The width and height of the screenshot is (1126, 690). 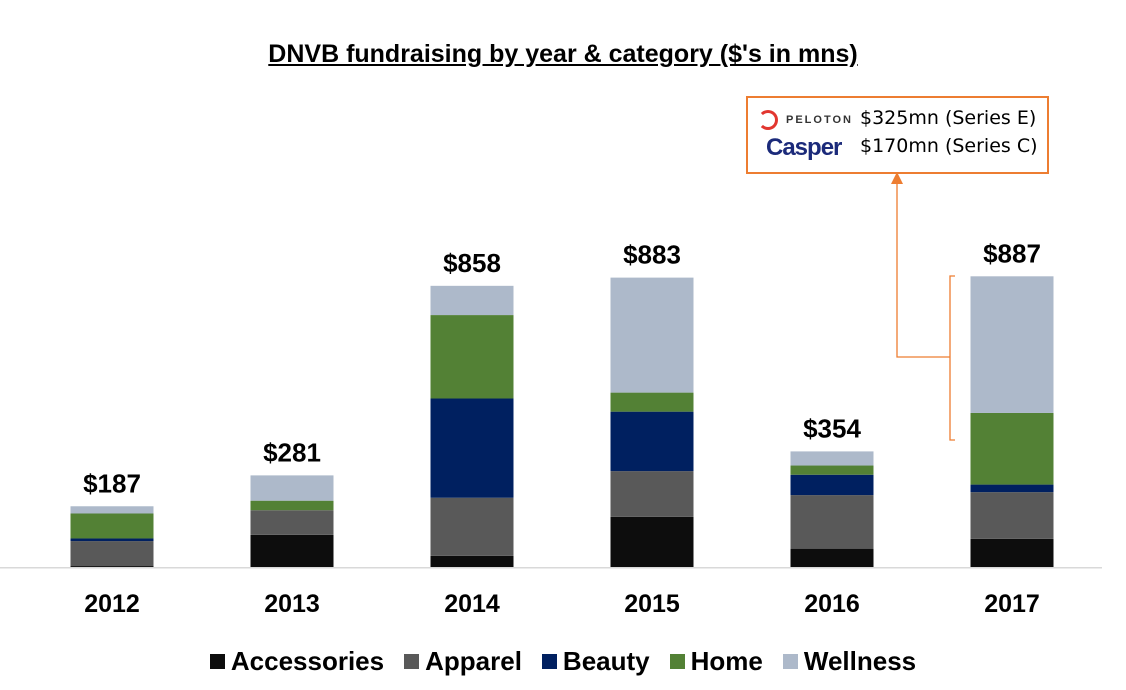 I want to click on casper-logo: Casper, so click(x=804, y=147).